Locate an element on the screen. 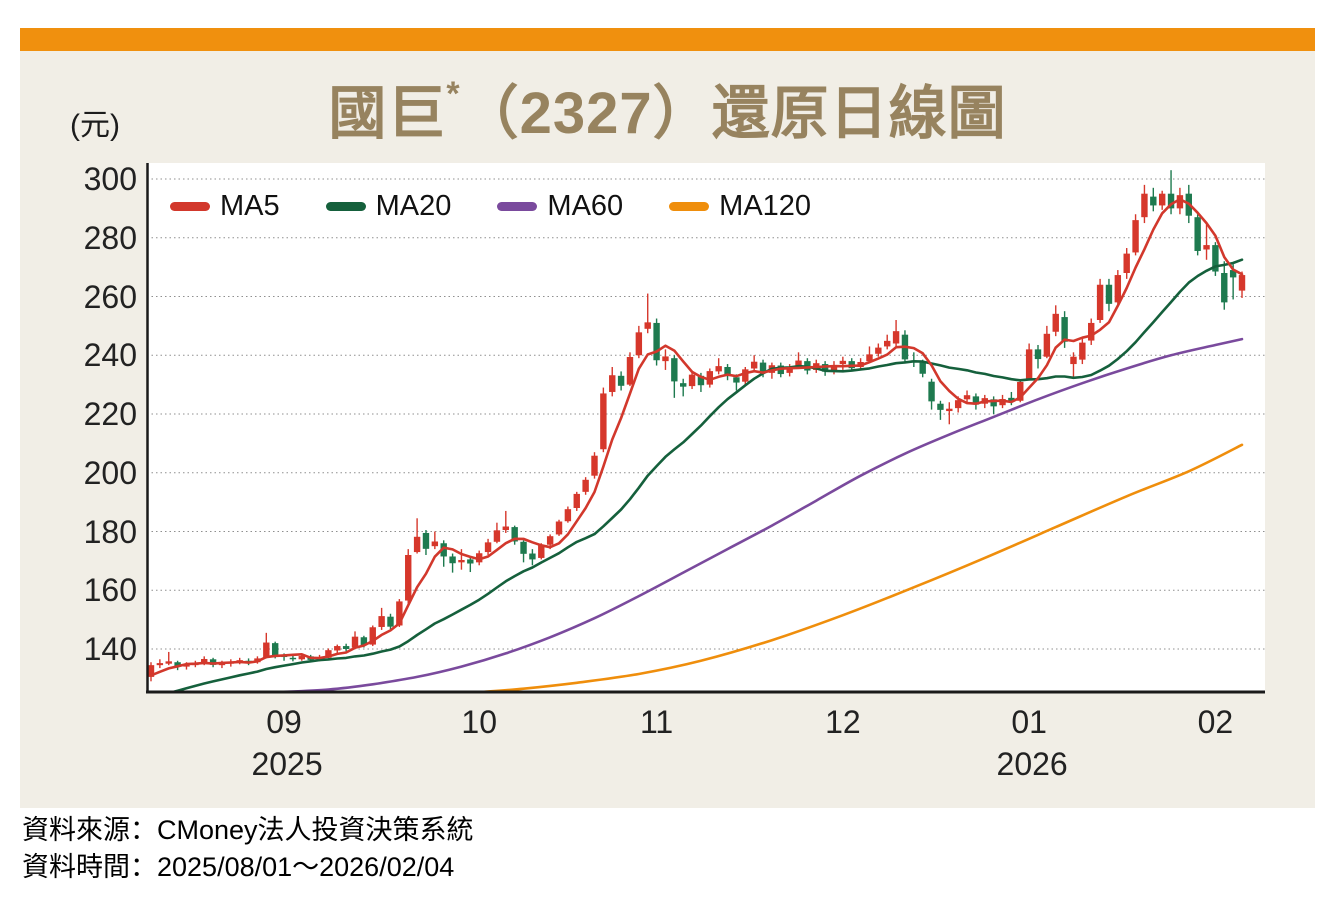  x-year-label: 2026 is located at coordinates (1032, 764).